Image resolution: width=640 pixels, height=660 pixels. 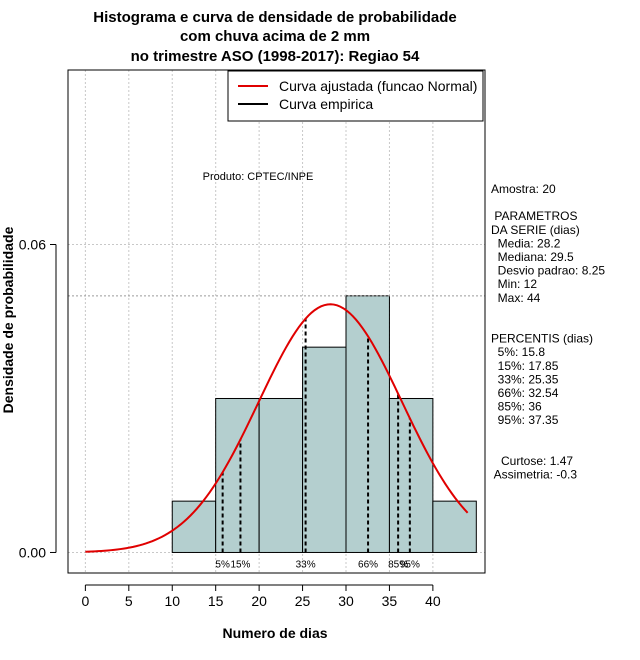 What do you see at coordinates (532, 257) in the screenshot?
I see `stats-line: Mediana: 29.5` at bounding box center [532, 257].